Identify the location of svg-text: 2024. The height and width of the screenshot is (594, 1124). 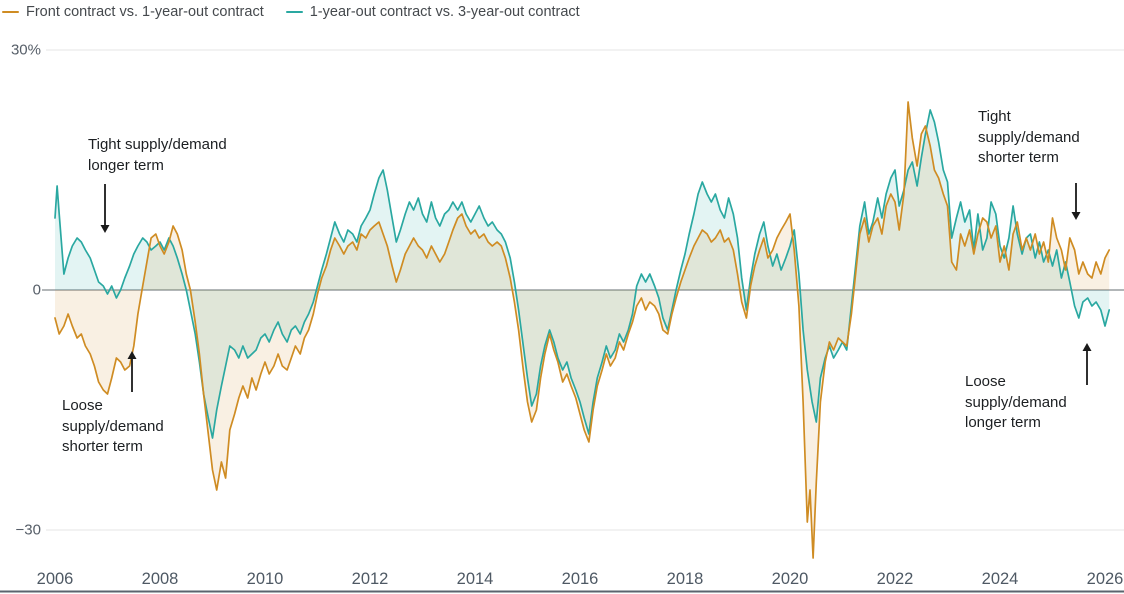
(1000, 579).